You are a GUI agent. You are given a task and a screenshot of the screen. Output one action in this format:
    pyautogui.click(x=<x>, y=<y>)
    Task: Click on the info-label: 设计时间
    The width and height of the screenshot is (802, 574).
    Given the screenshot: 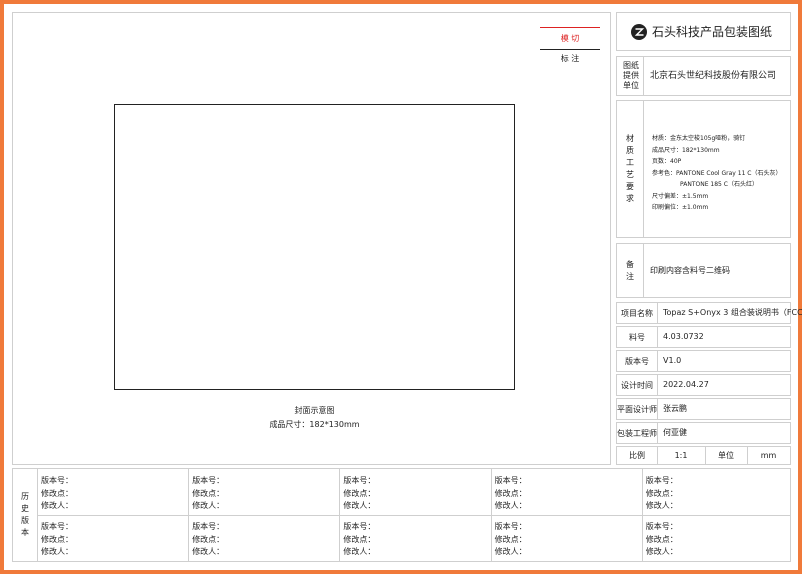 What is the action you would take?
    pyautogui.click(x=637, y=385)
    